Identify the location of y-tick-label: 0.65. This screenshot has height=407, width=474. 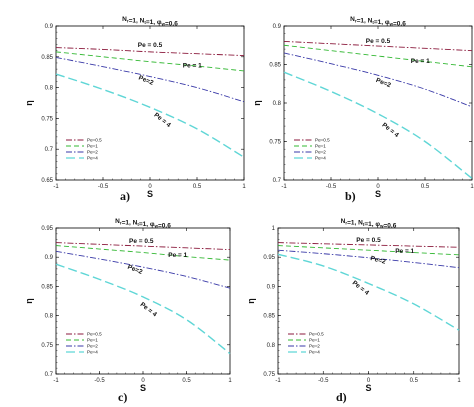
(47, 181).